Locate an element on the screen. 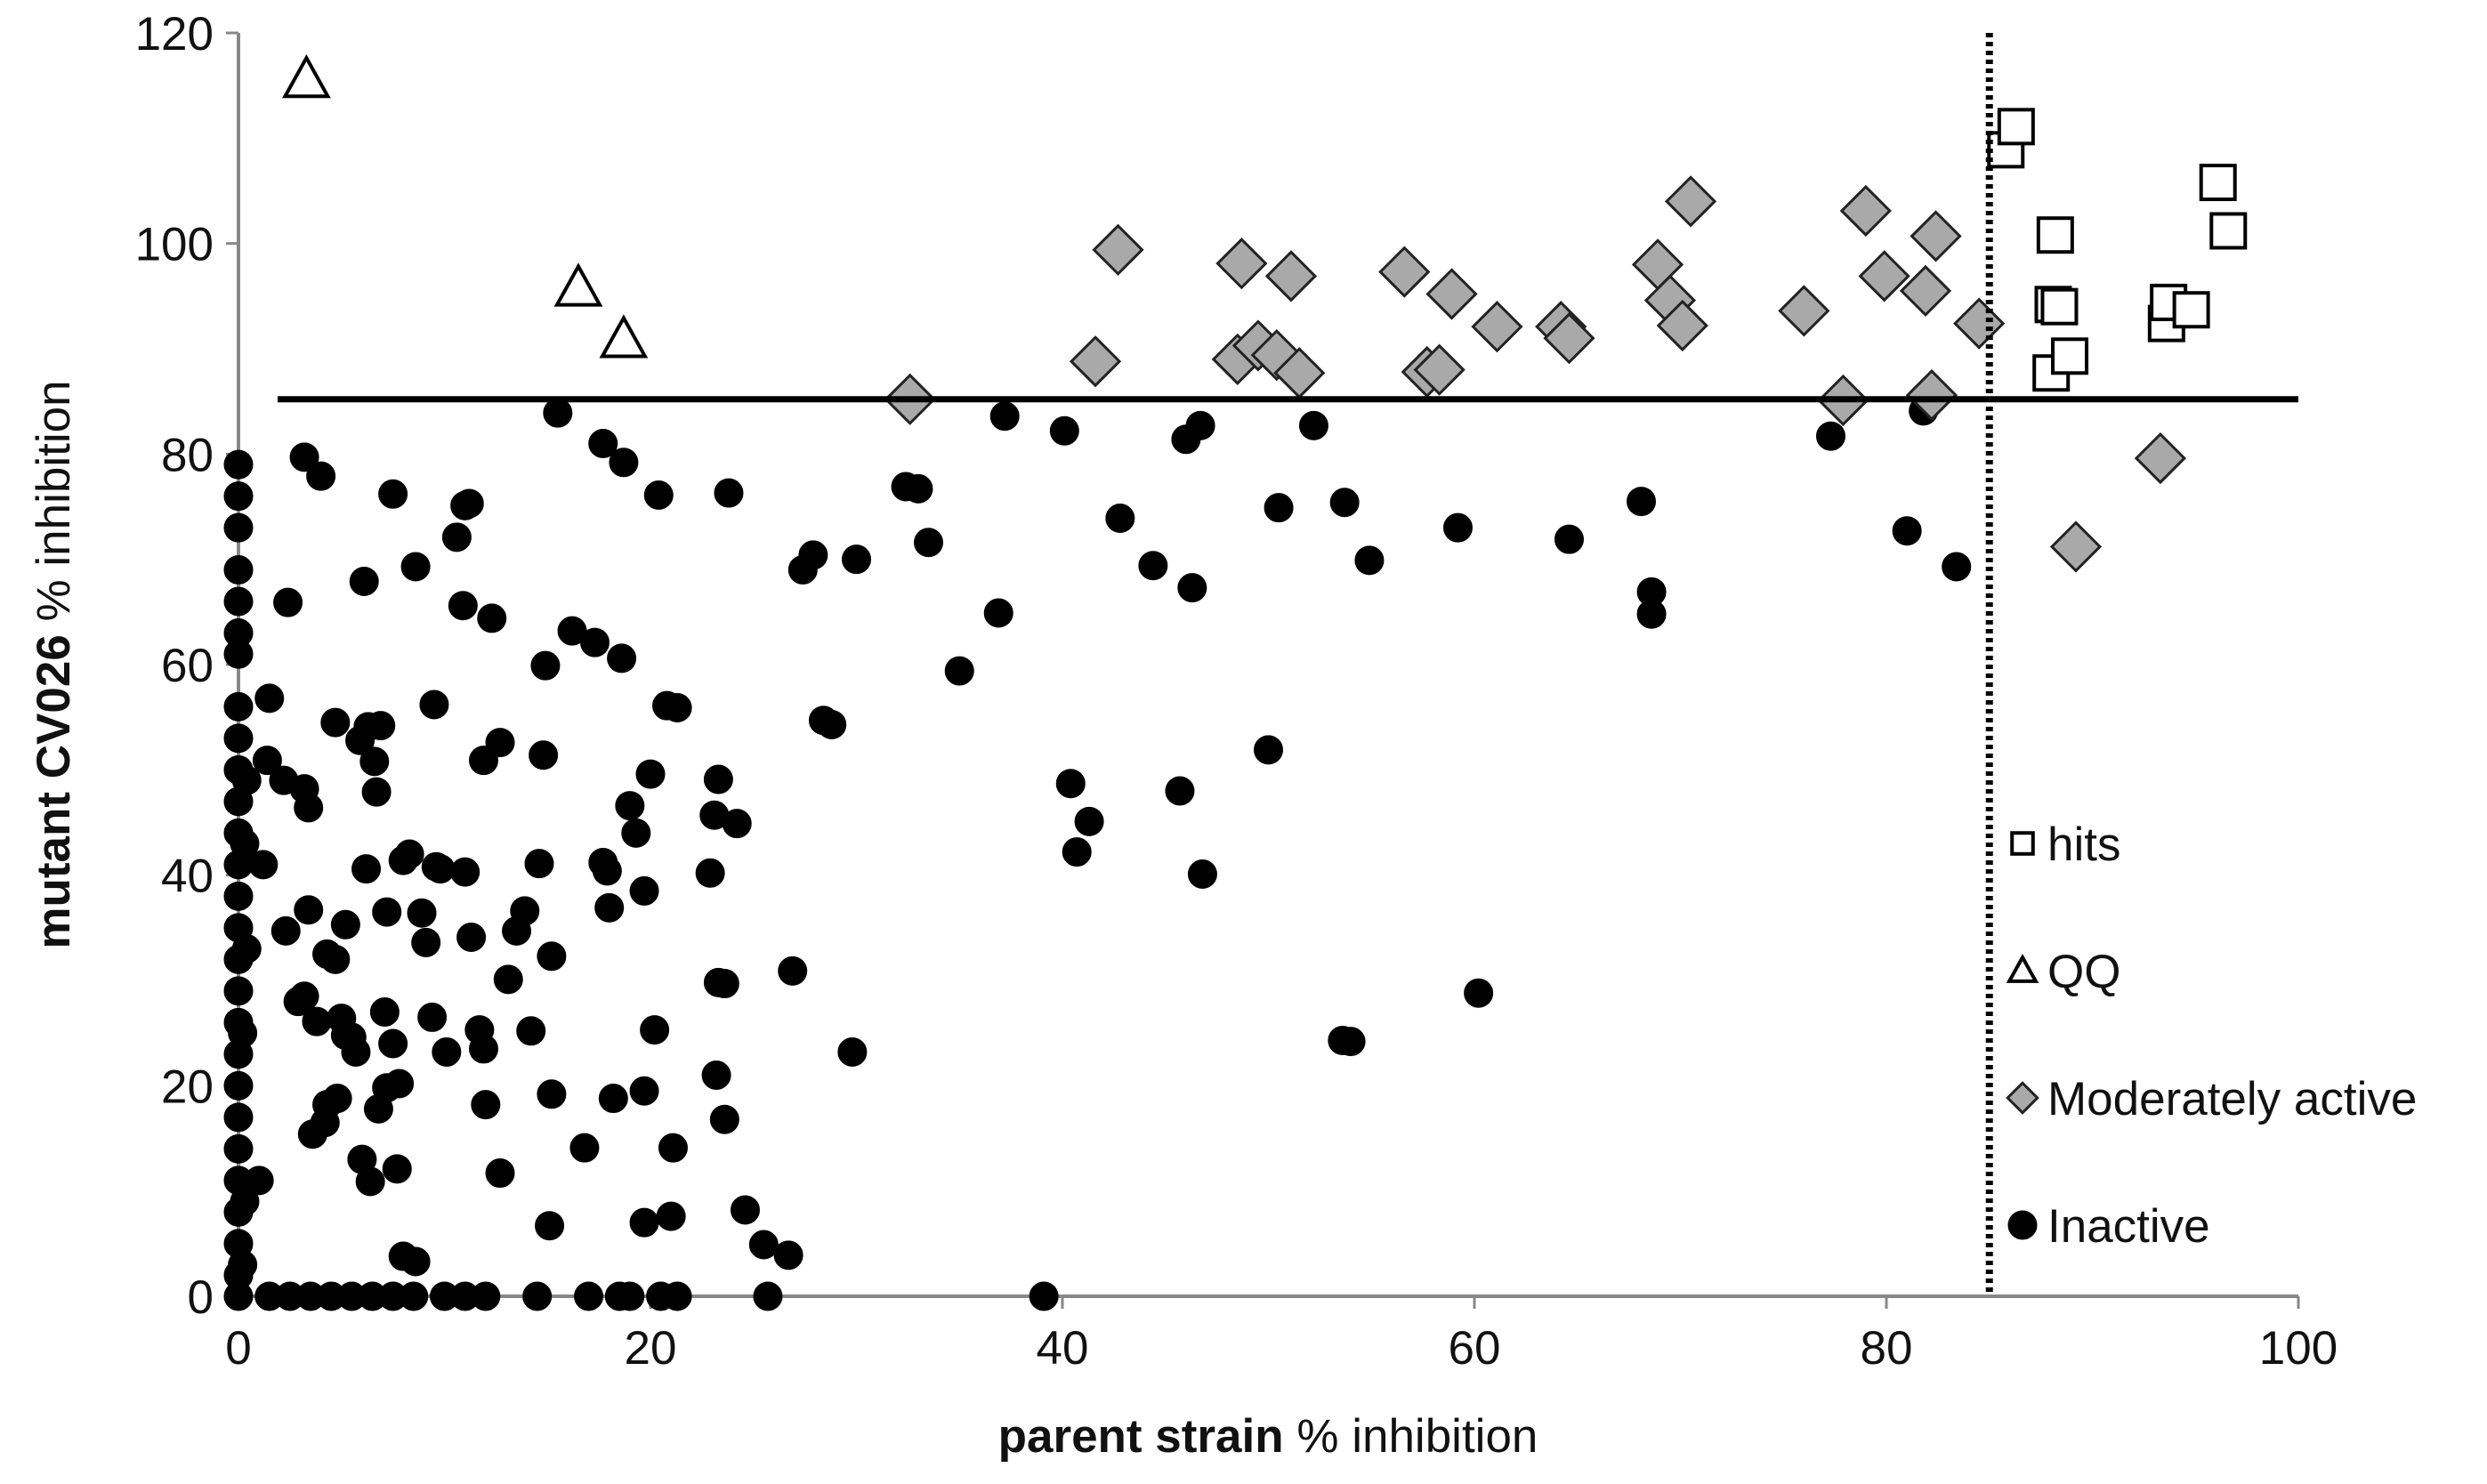 The image size is (2487, 1484). y-axis-title: mutant CV026 % inhibition is located at coordinates (54, 664).